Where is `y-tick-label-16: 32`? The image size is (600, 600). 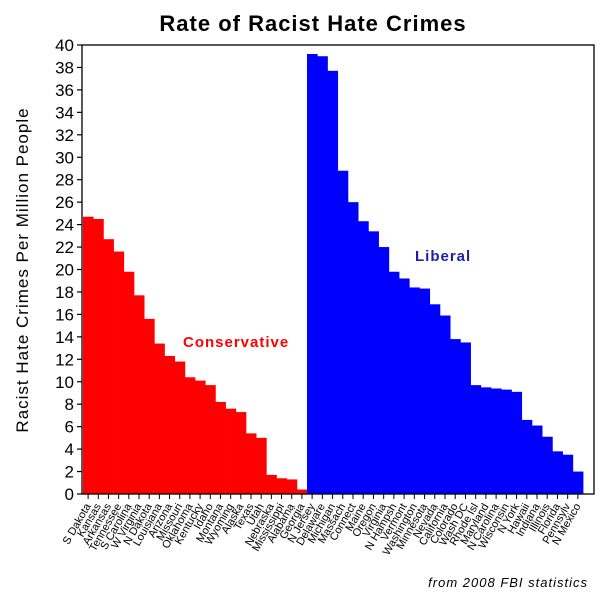 y-tick-label-16: 32 is located at coordinates (64, 135).